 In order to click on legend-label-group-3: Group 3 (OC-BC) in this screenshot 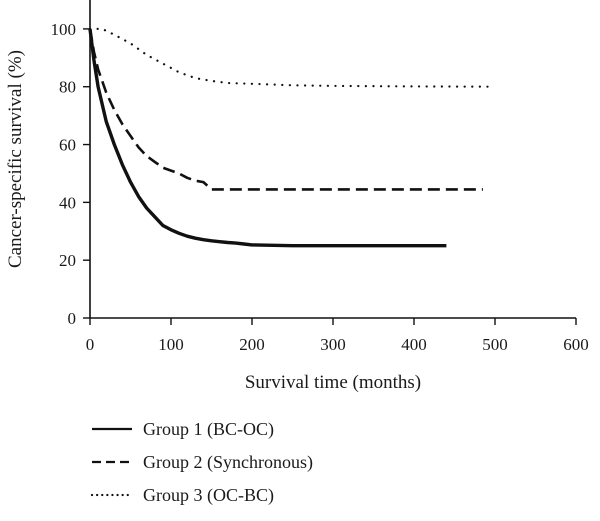, I will do `click(208, 495)`.